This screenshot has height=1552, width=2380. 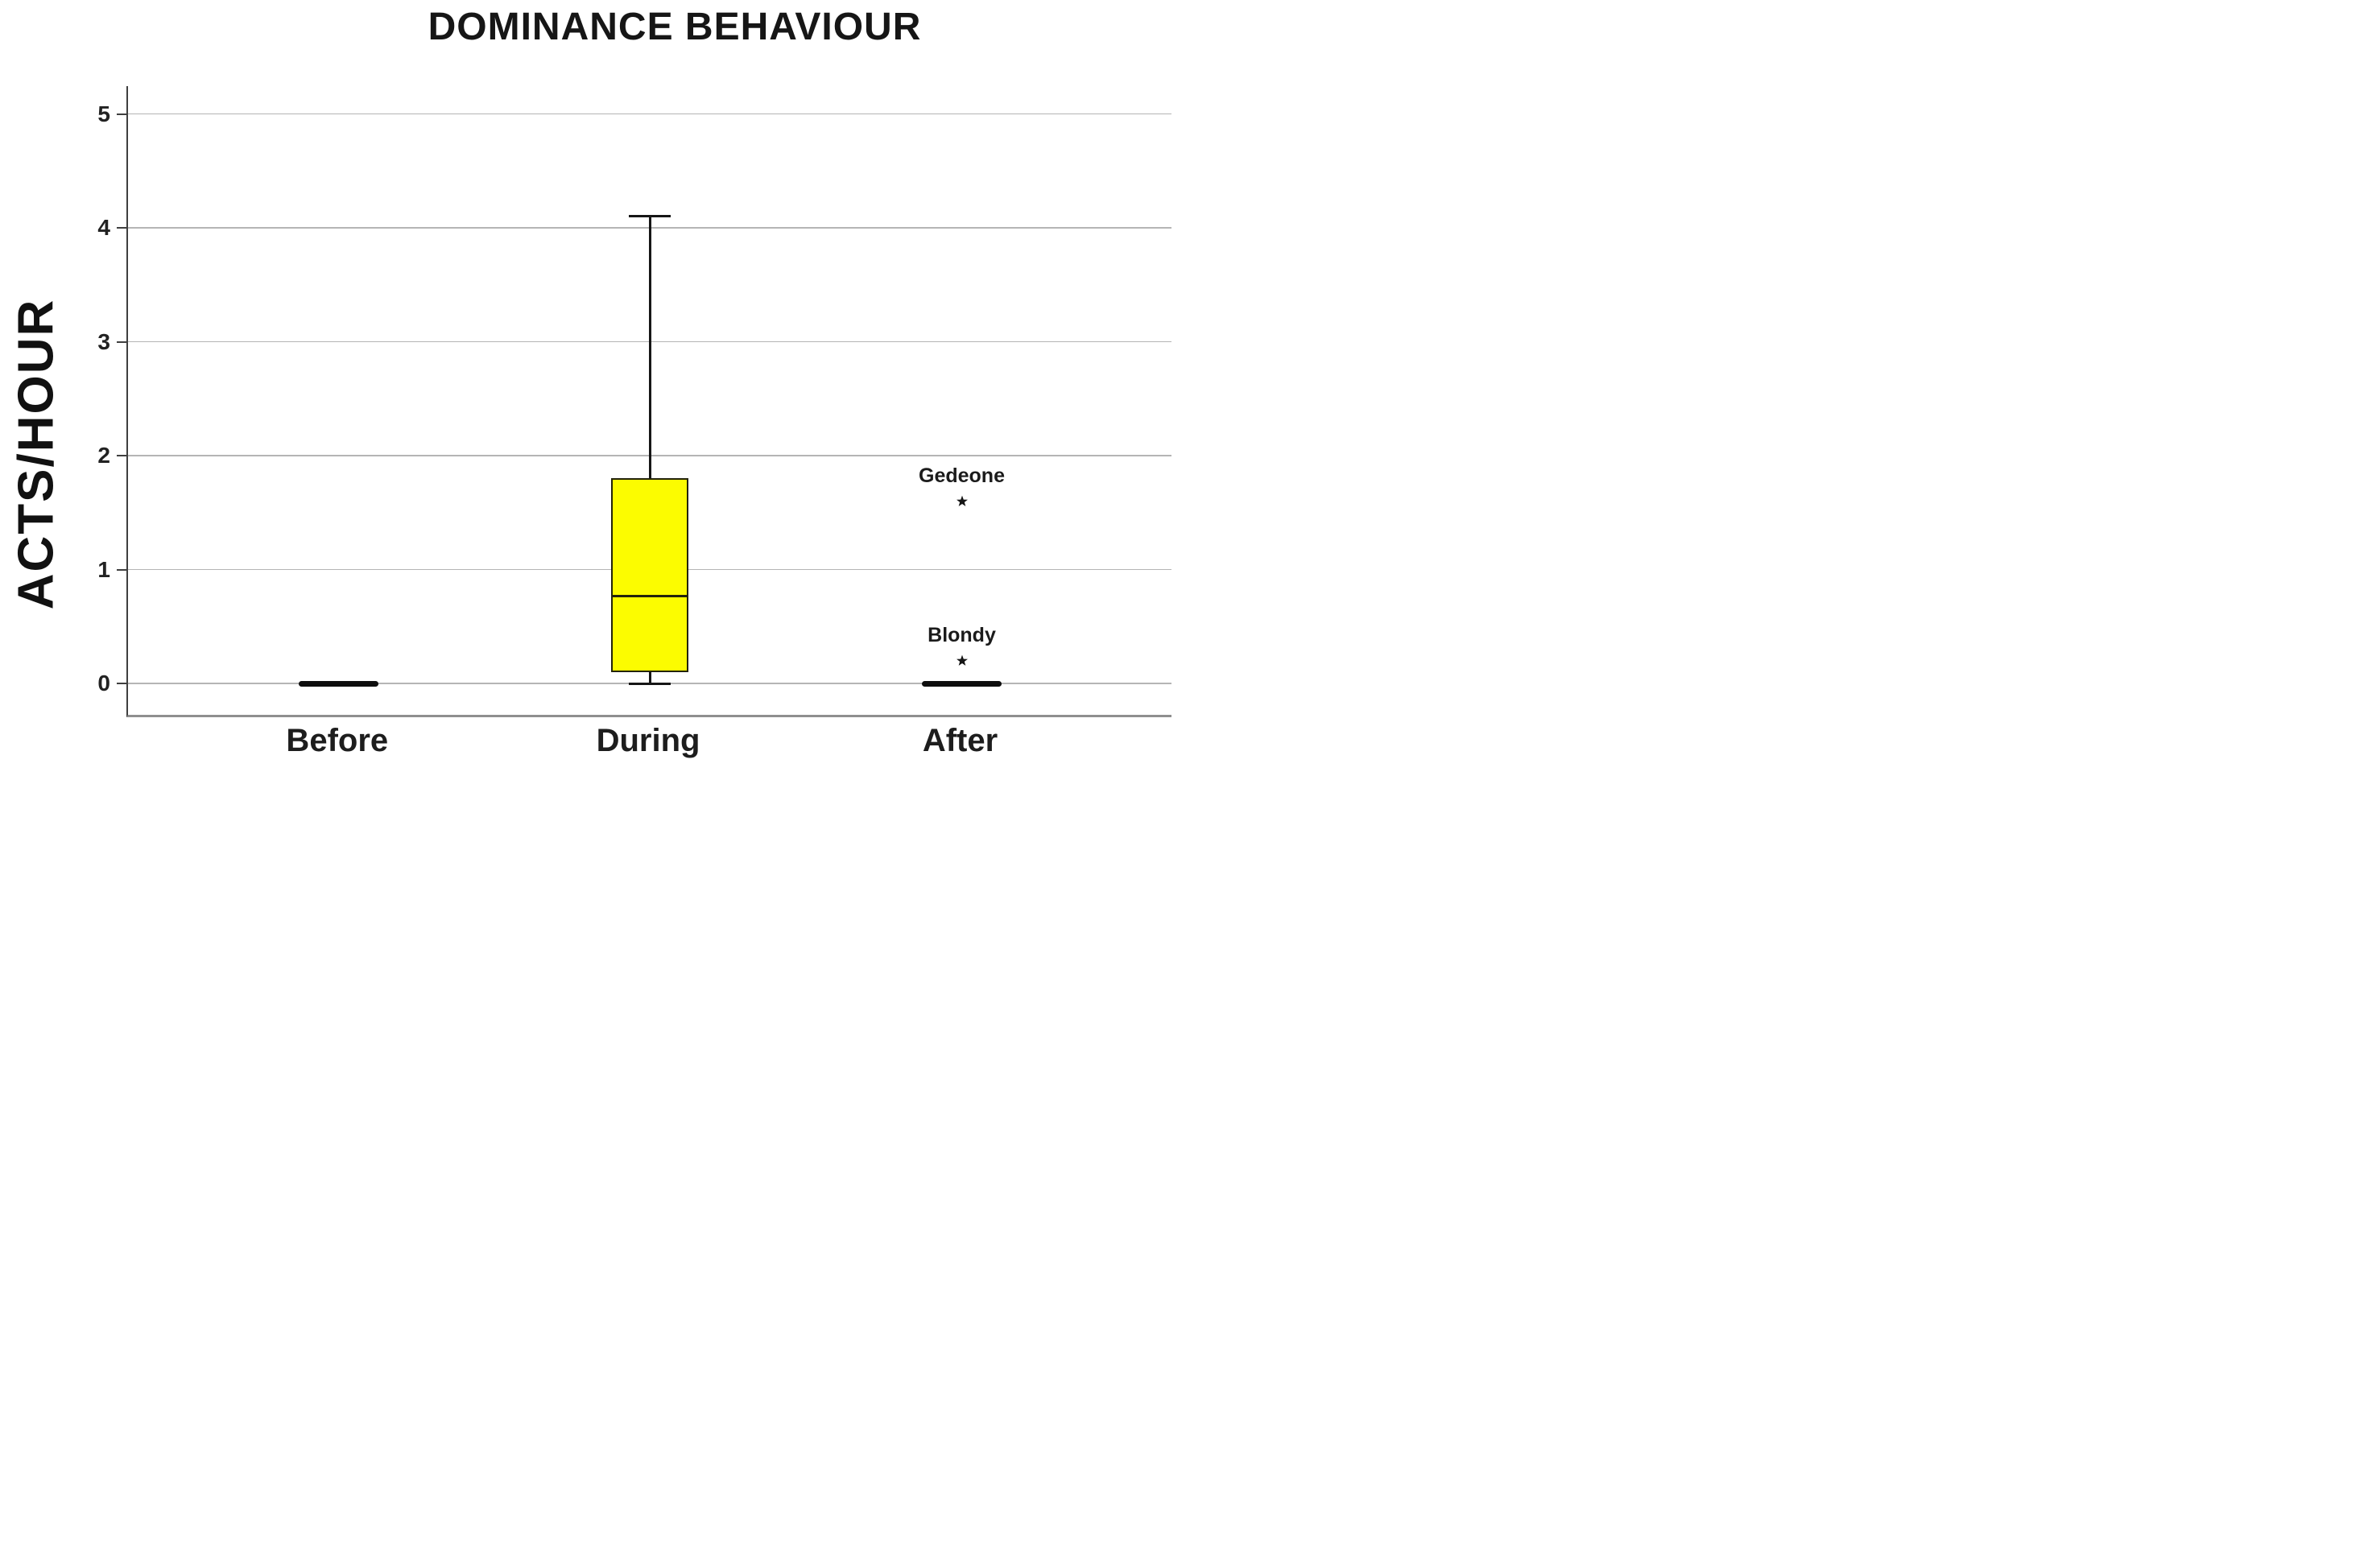 What do you see at coordinates (962, 634) in the screenshot?
I see `outlier-label: Blondy` at bounding box center [962, 634].